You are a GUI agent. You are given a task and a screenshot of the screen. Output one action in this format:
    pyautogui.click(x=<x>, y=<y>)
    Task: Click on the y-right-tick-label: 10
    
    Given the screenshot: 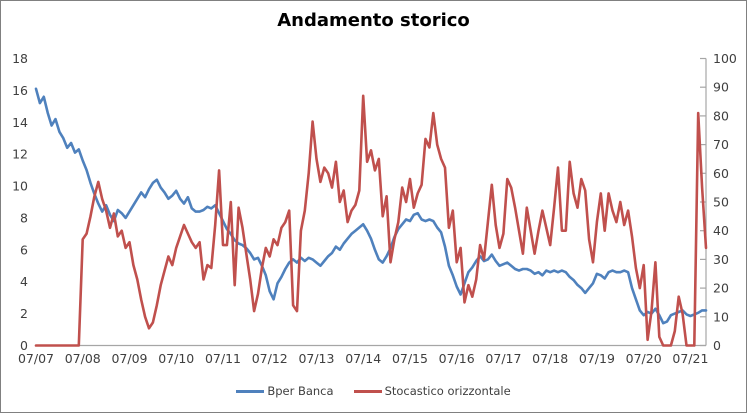 What is the action you would take?
    pyautogui.click(x=721, y=316)
    